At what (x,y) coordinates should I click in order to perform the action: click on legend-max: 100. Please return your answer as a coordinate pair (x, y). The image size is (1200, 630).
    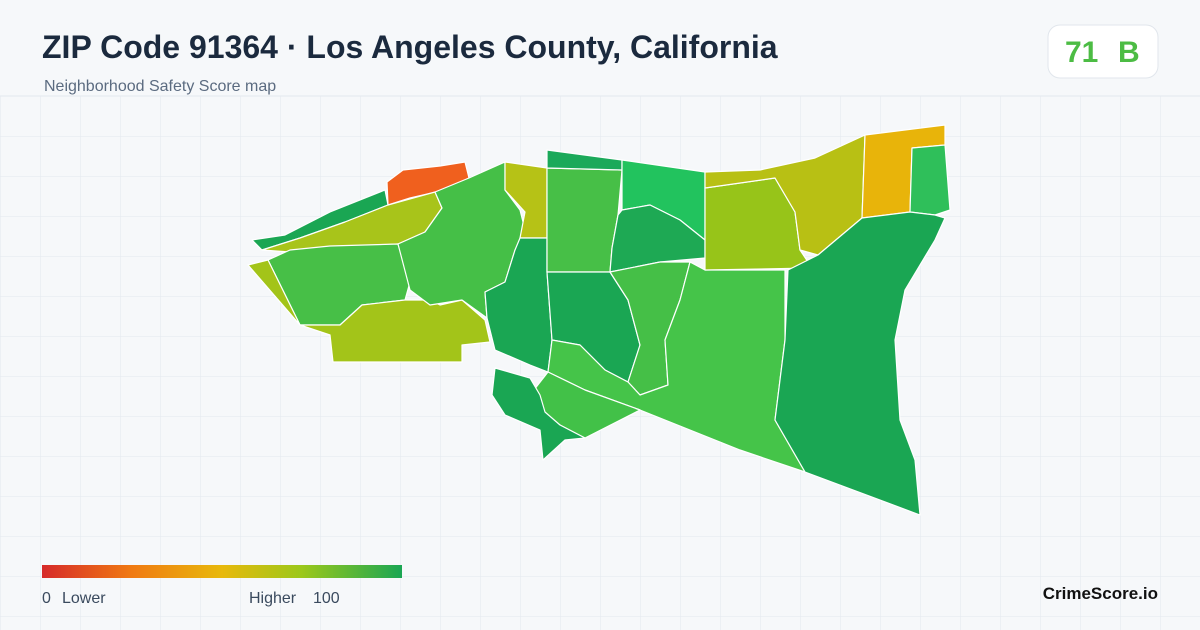
    Looking at the image, I should click on (326, 598).